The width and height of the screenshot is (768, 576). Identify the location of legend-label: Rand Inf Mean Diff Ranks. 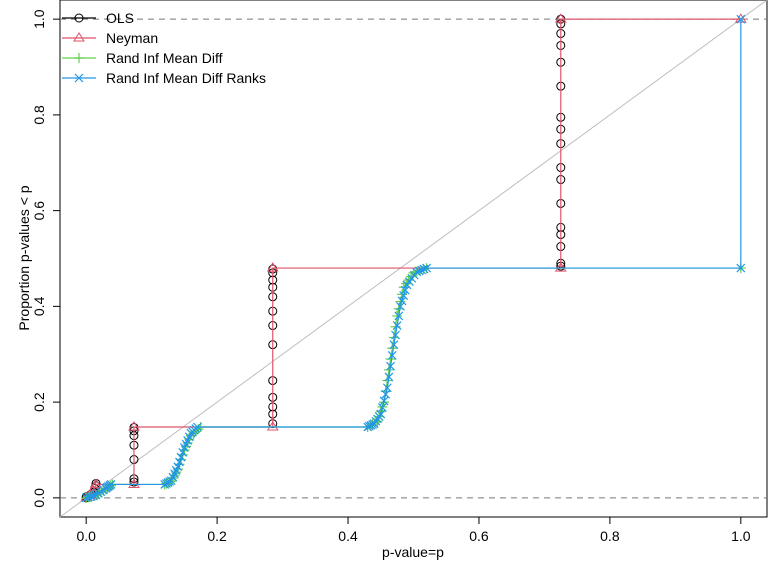
(186, 78).